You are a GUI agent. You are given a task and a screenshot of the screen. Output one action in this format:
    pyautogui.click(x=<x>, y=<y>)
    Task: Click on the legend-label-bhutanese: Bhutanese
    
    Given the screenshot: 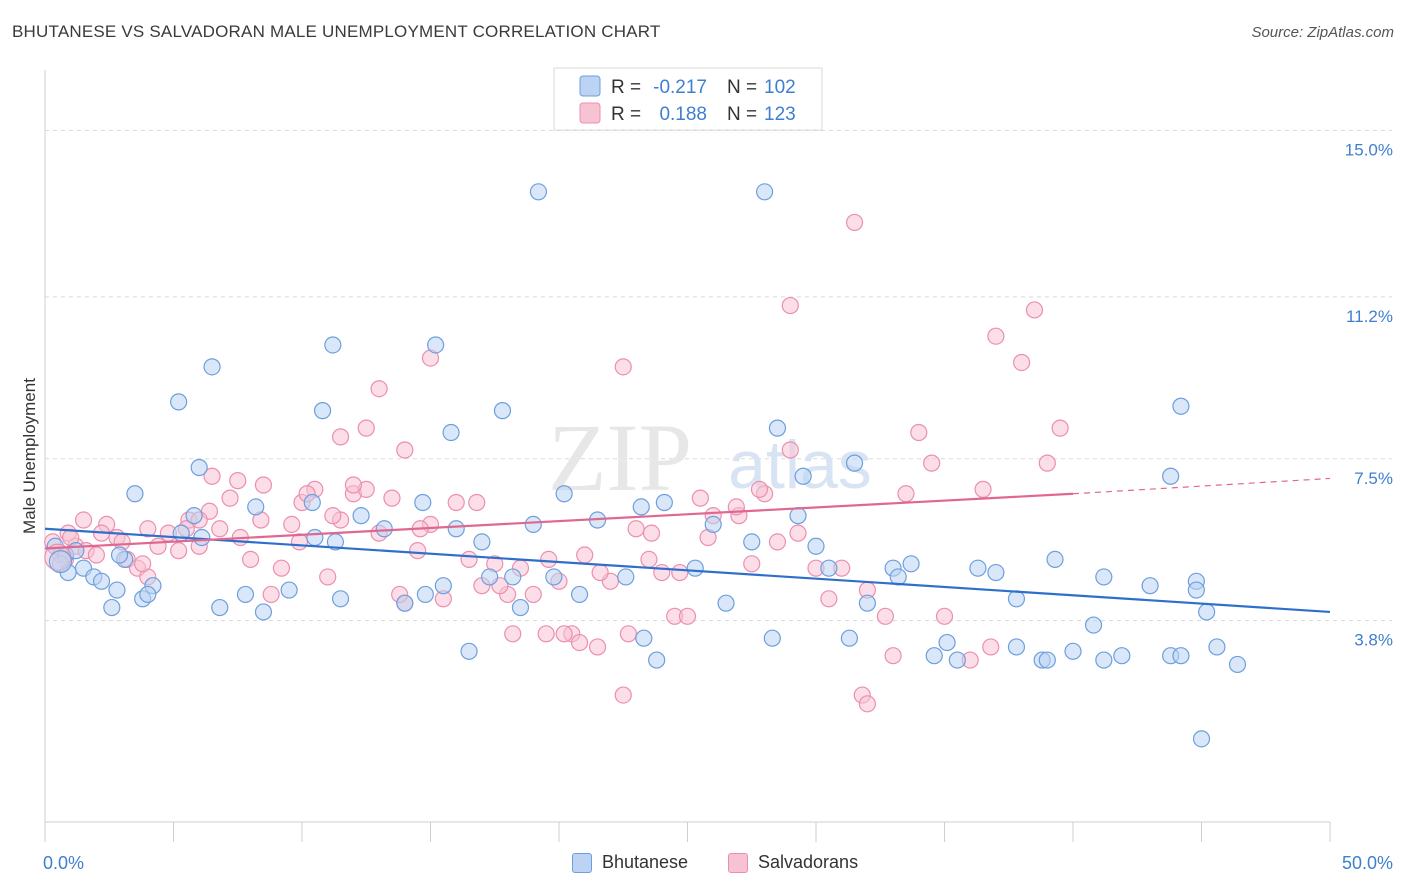 What is the action you would take?
    pyautogui.click(x=645, y=862)
    